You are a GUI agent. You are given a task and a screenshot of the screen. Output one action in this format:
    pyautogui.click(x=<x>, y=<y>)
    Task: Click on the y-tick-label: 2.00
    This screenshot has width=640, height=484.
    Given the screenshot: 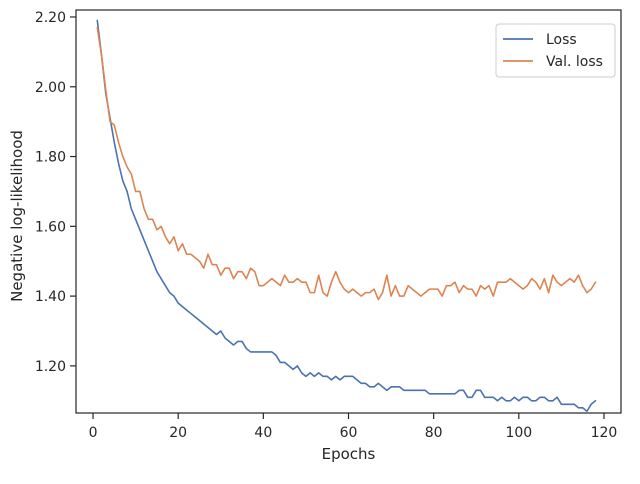 What is the action you would take?
    pyautogui.click(x=50, y=88)
    